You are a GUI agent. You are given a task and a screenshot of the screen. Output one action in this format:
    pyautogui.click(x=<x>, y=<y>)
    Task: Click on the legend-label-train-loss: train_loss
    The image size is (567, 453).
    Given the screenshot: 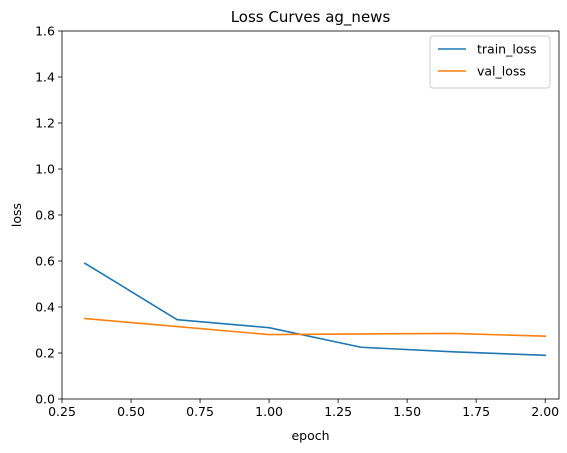 What is the action you would take?
    pyautogui.click(x=507, y=49)
    